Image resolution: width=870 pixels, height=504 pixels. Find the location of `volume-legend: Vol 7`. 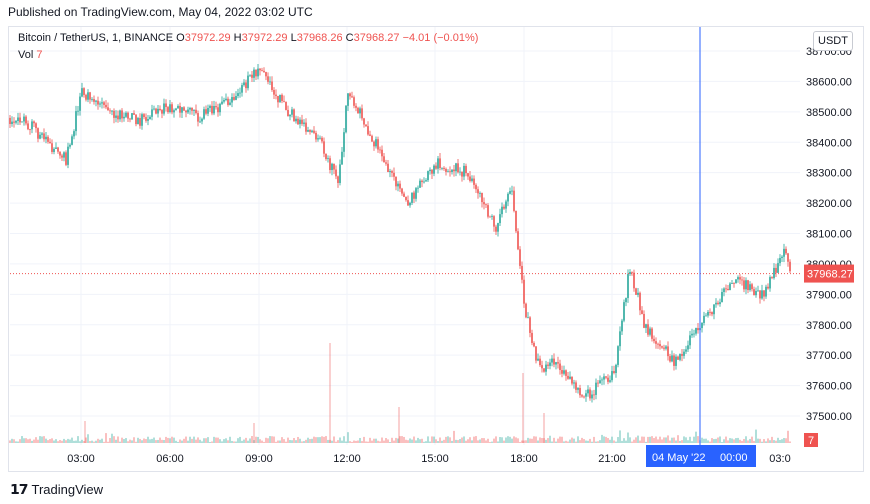

volume-legend: Vol 7 is located at coordinates (30, 55).